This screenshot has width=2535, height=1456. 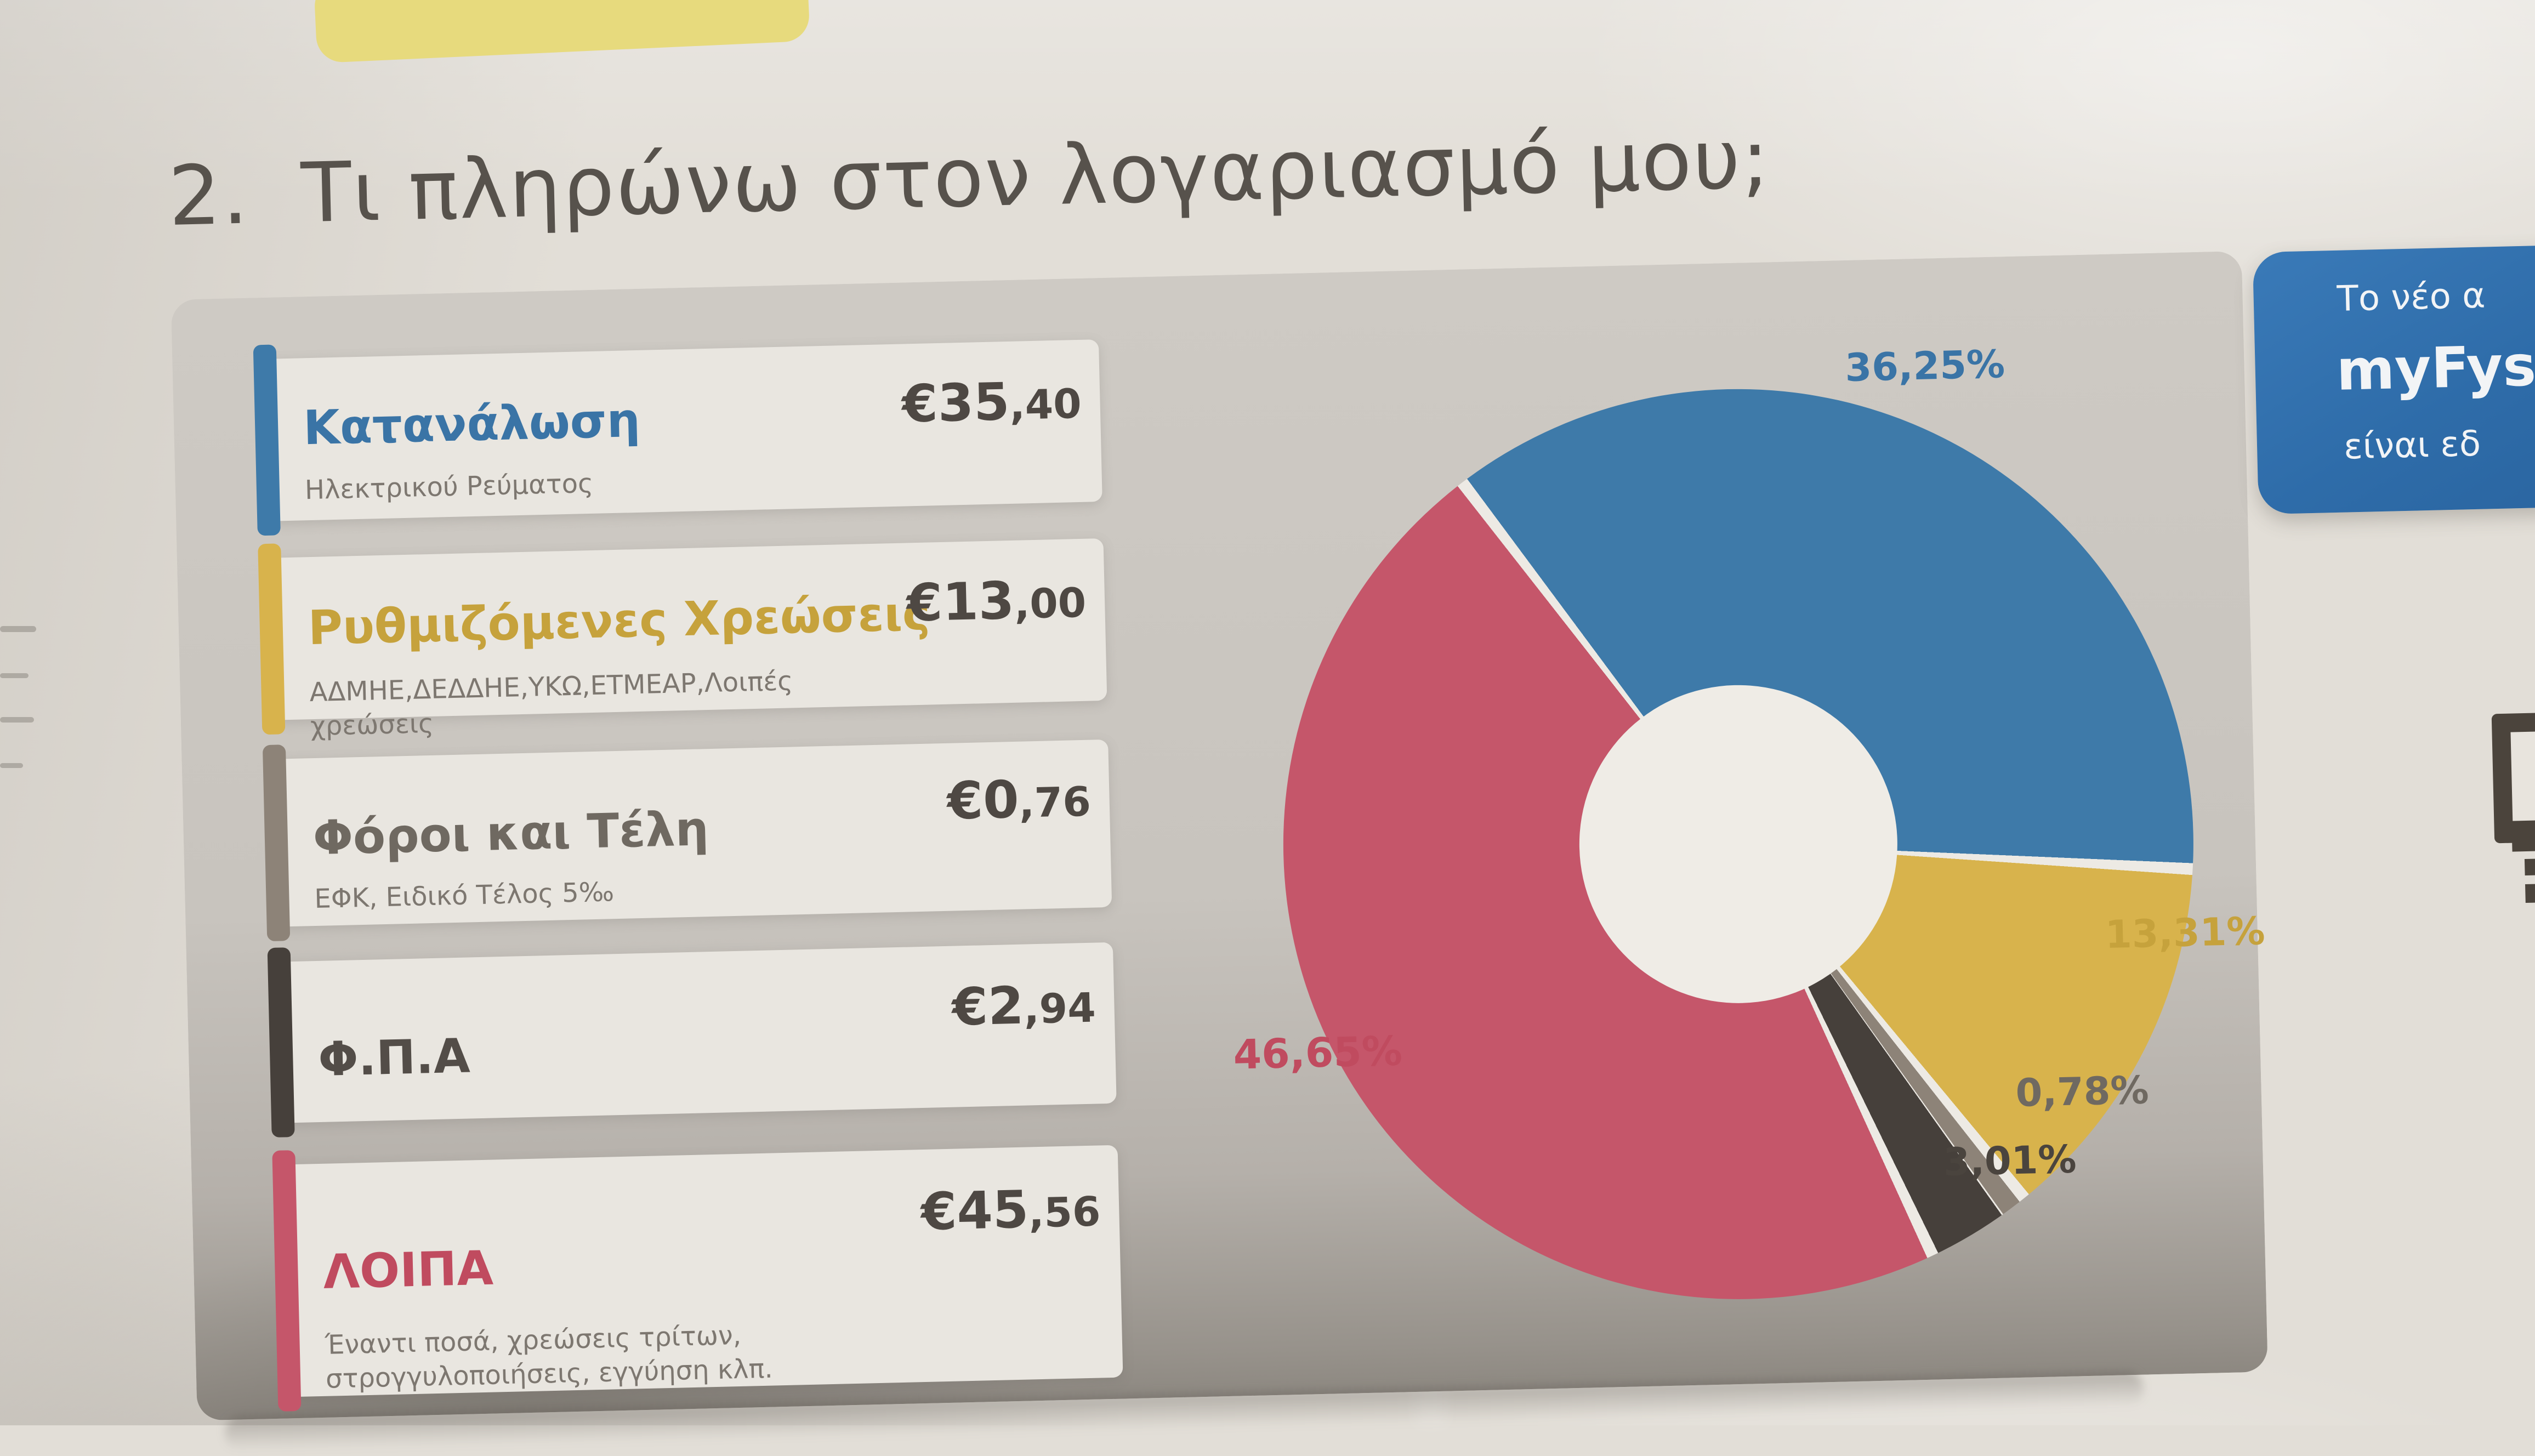 I want to click on legend-item-name: ΛΟΙΠΑ, so click(x=408, y=1271).